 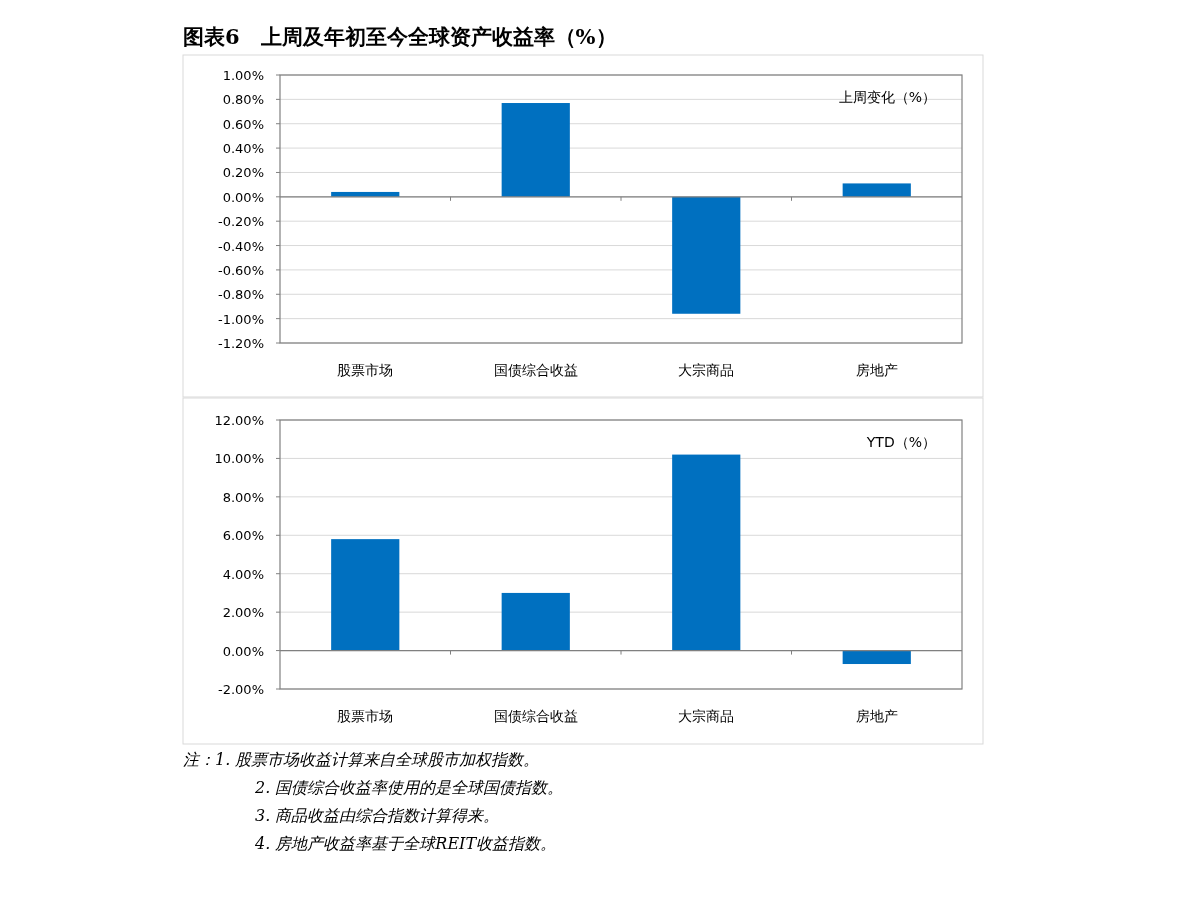 What do you see at coordinates (241, 222) in the screenshot?
I see `y-tick-label: -0.20%` at bounding box center [241, 222].